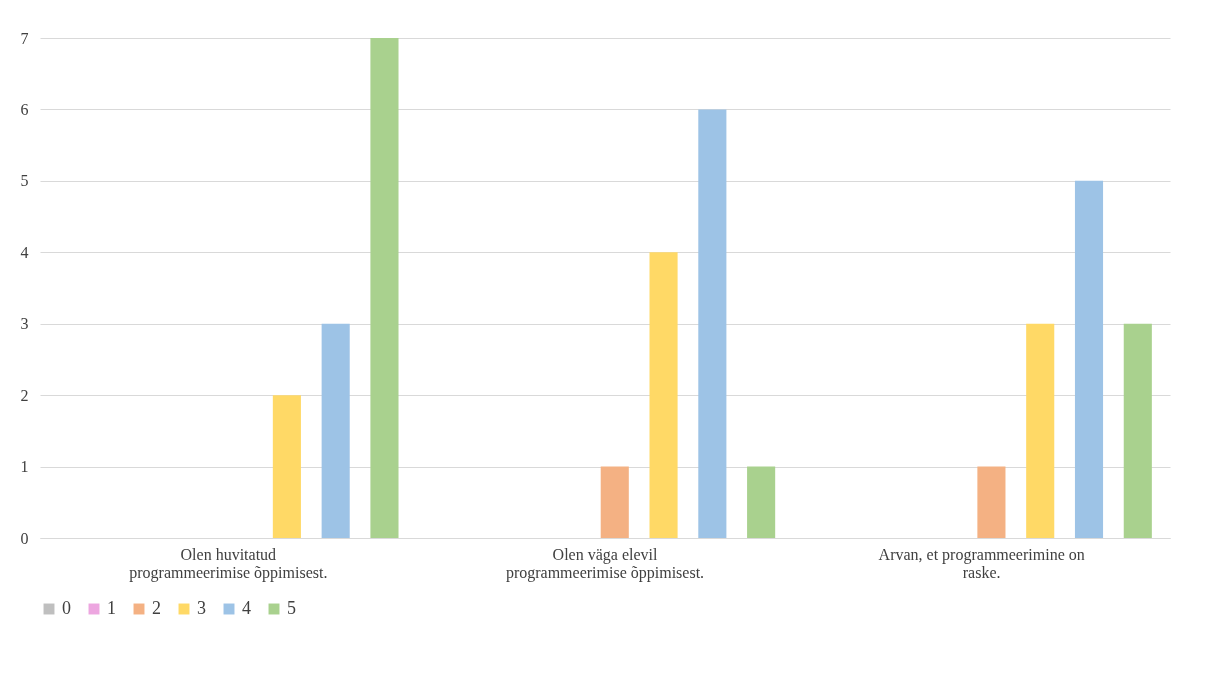 The width and height of the screenshot is (1208, 680). I want to click on y-tick-label: 7, so click(24, 38).